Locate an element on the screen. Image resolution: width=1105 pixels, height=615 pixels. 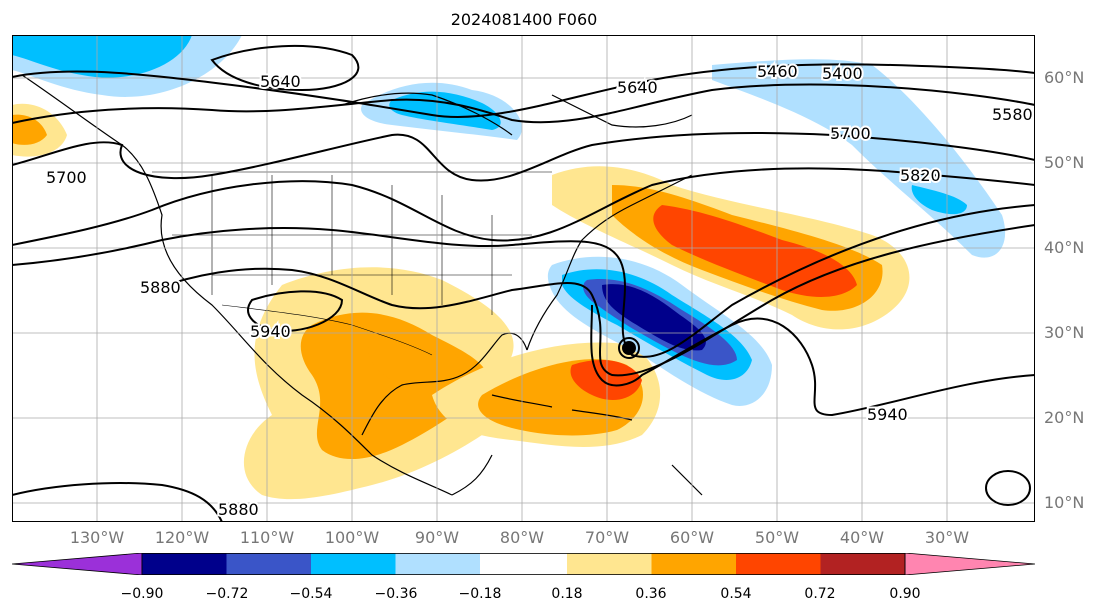
colorbar is located at coordinates (523, 564).